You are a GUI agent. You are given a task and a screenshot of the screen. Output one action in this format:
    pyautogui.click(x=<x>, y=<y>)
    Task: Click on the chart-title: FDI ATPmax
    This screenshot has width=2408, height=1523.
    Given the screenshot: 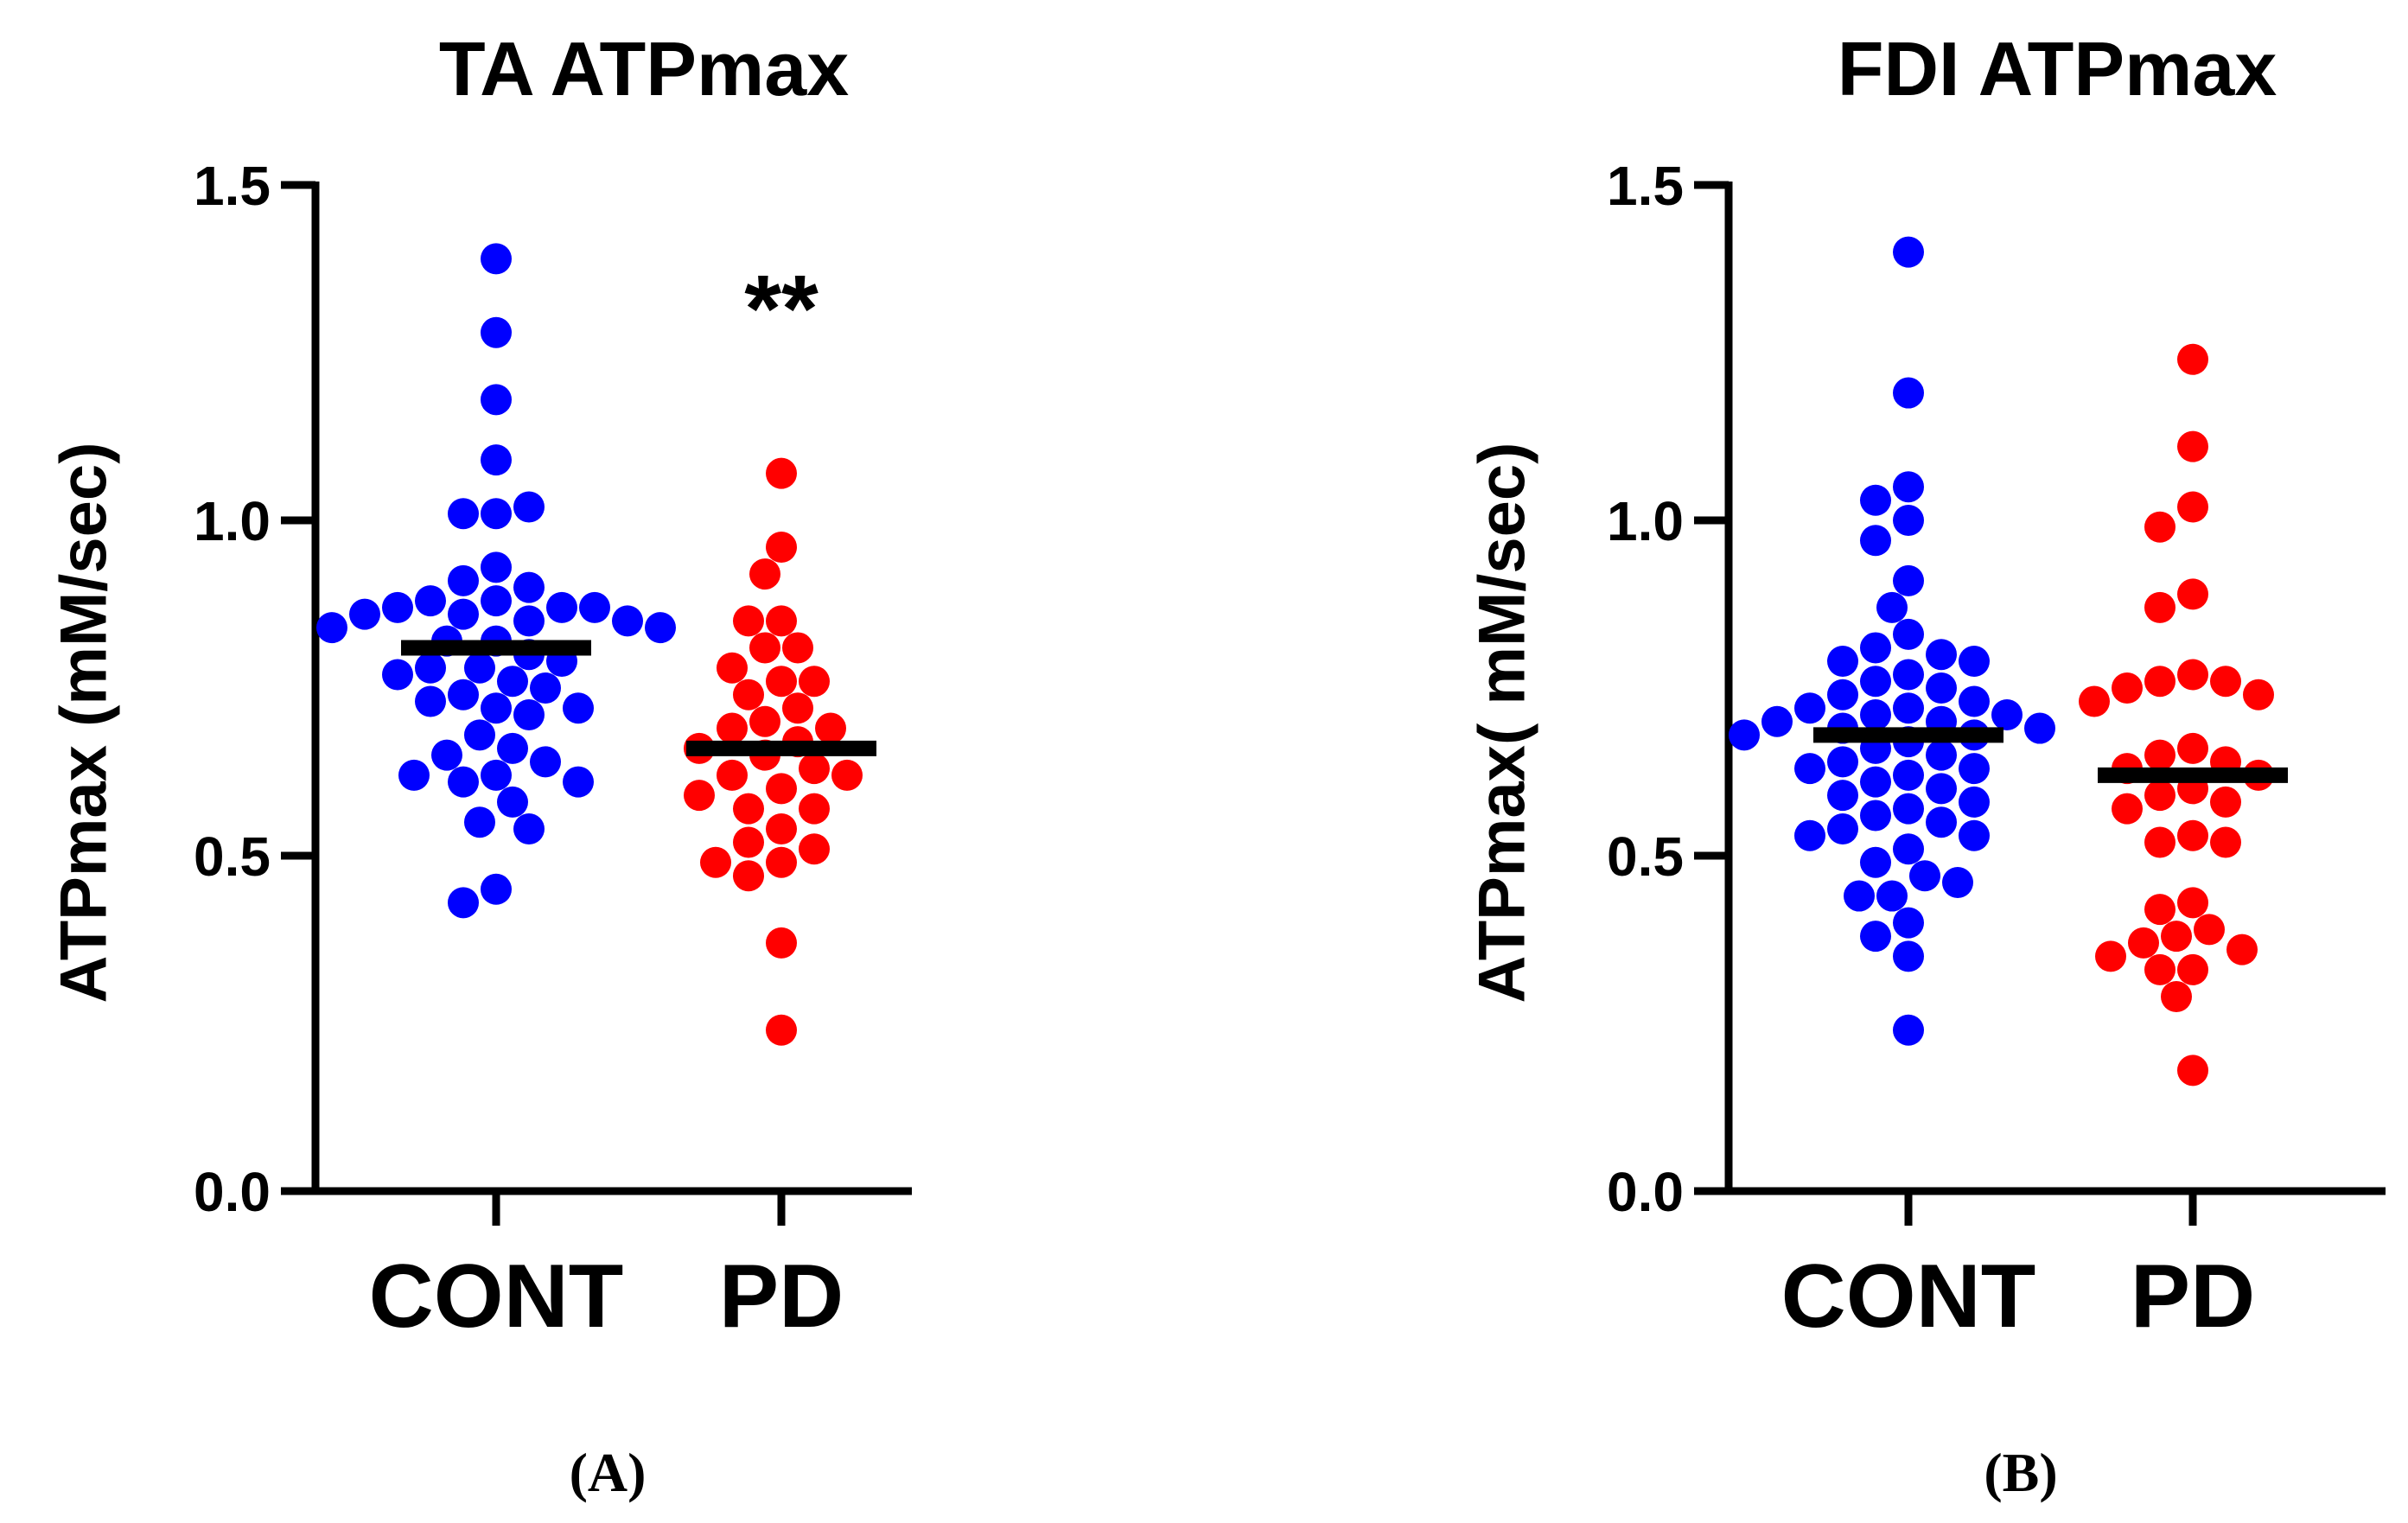 What is the action you would take?
    pyautogui.click(x=2057, y=69)
    